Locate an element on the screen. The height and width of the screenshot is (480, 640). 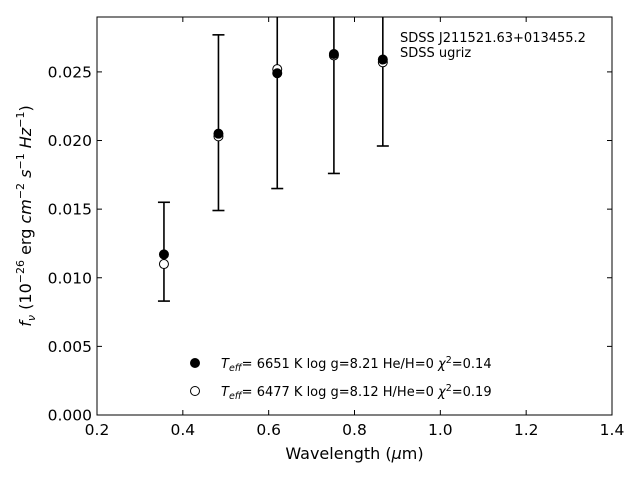
y-tick-label: 0.010 is located at coordinates (70, 278).